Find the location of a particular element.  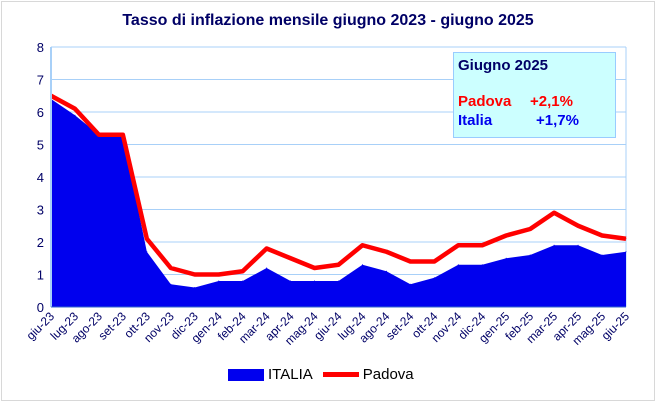

y-tick-label: 8 is located at coordinates (40, 47).